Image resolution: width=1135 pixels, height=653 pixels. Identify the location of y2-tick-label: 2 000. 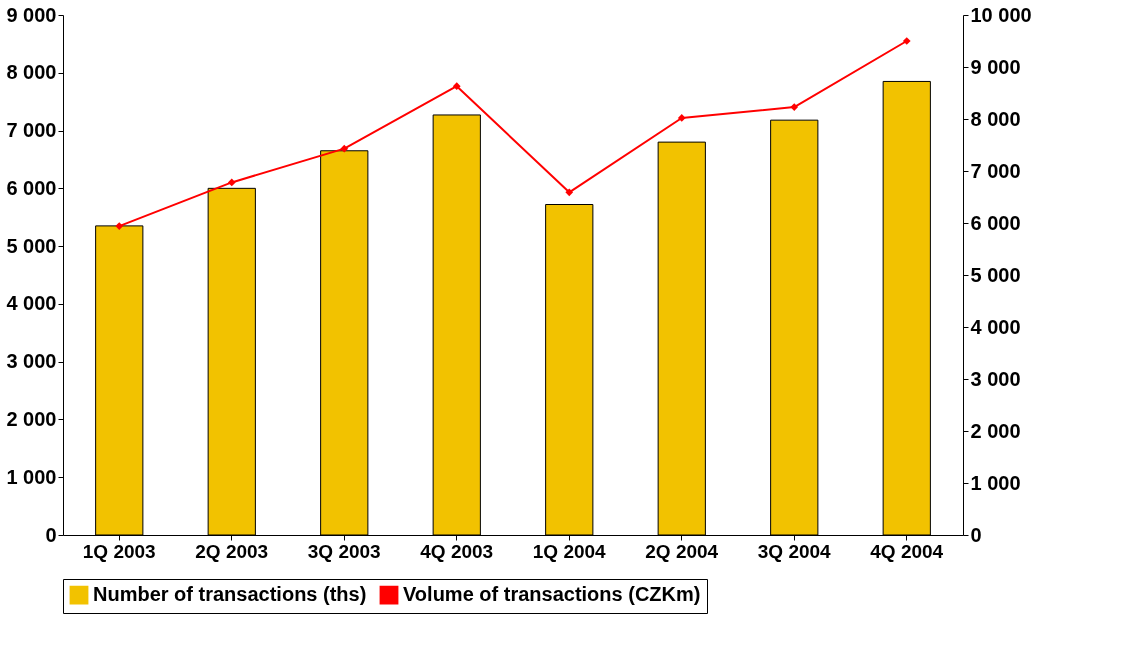
(995, 430).